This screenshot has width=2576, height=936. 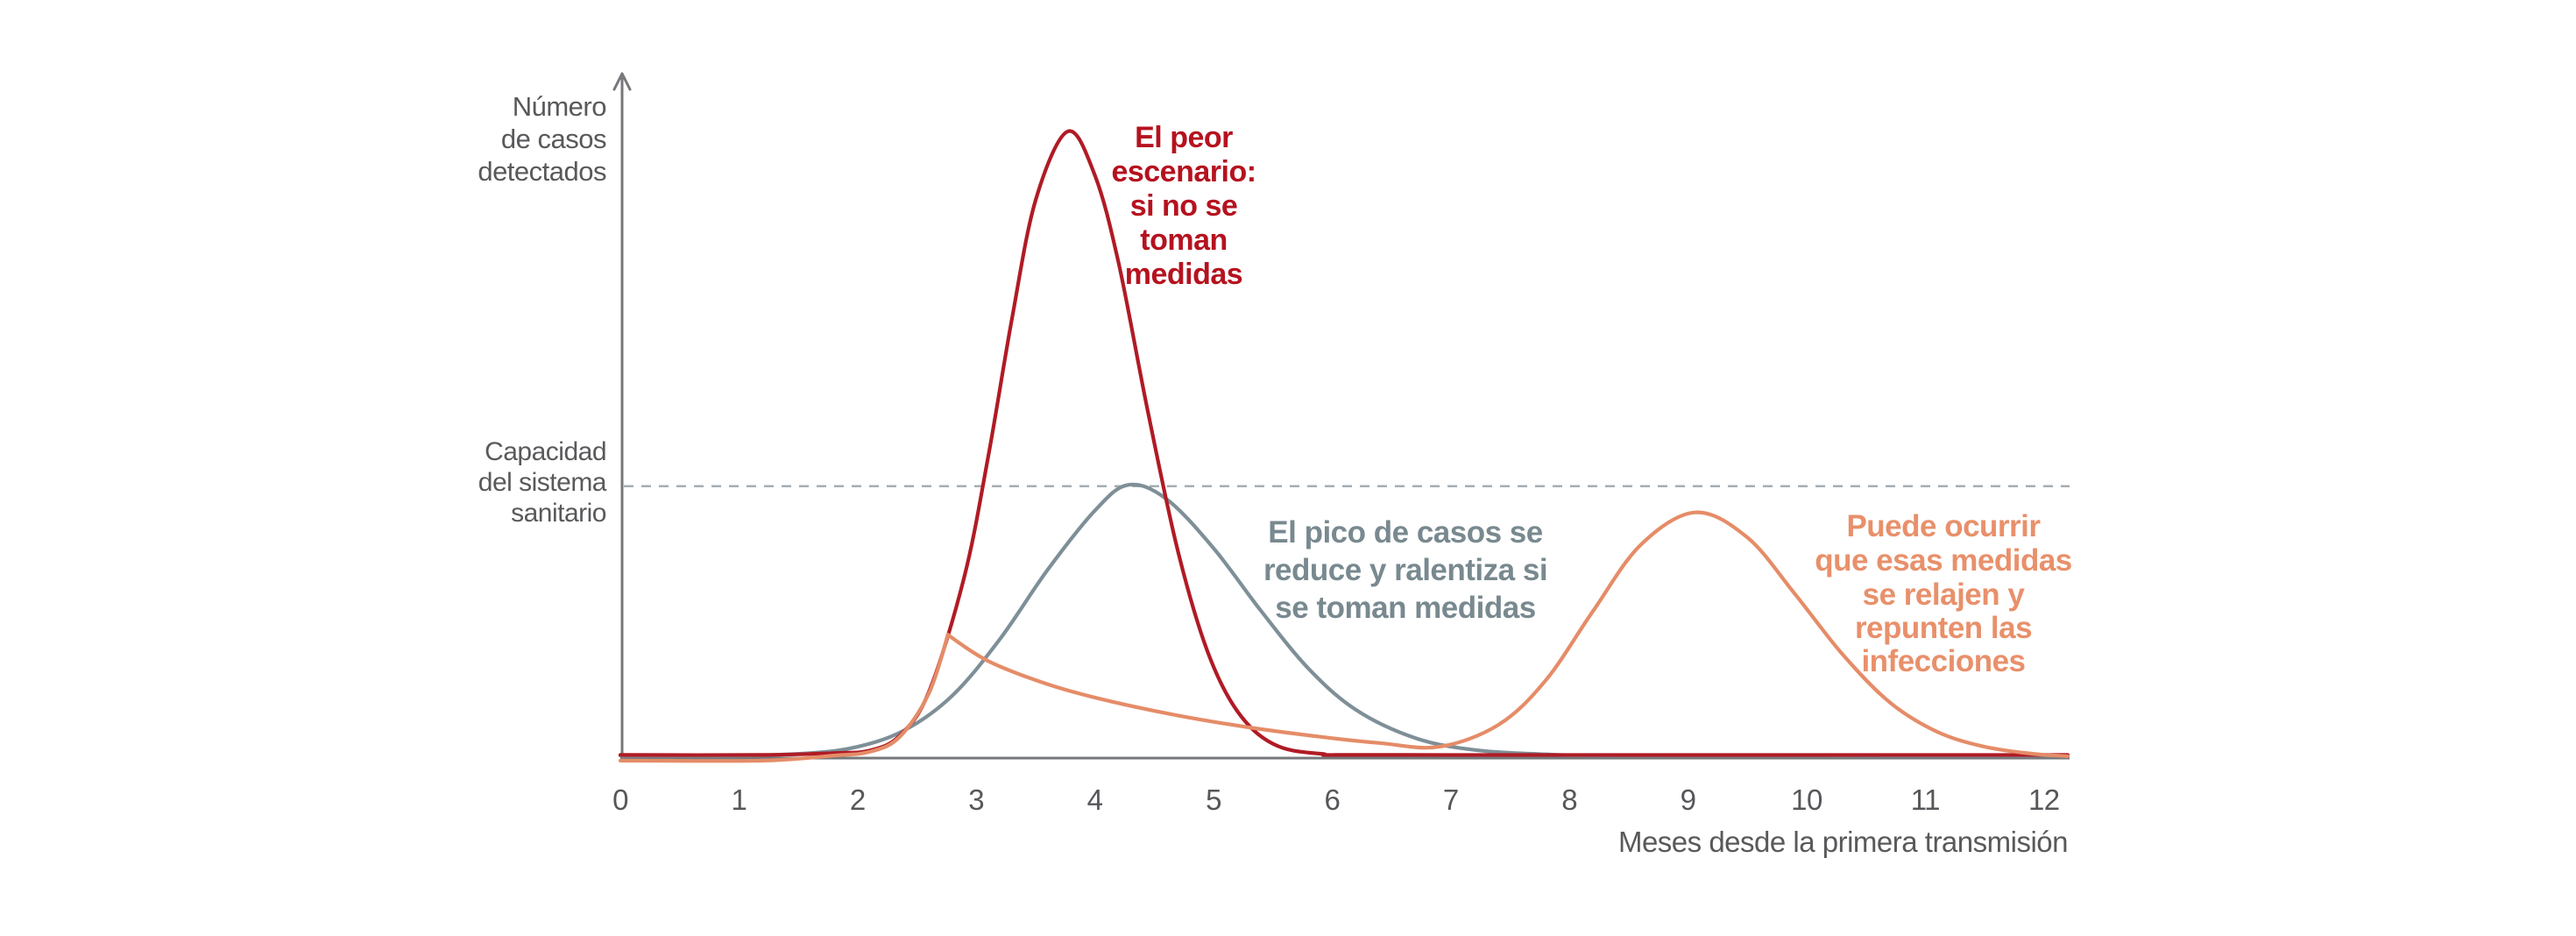 What do you see at coordinates (1095, 800) in the screenshot?
I see `x-tick-label: 4` at bounding box center [1095, 800].